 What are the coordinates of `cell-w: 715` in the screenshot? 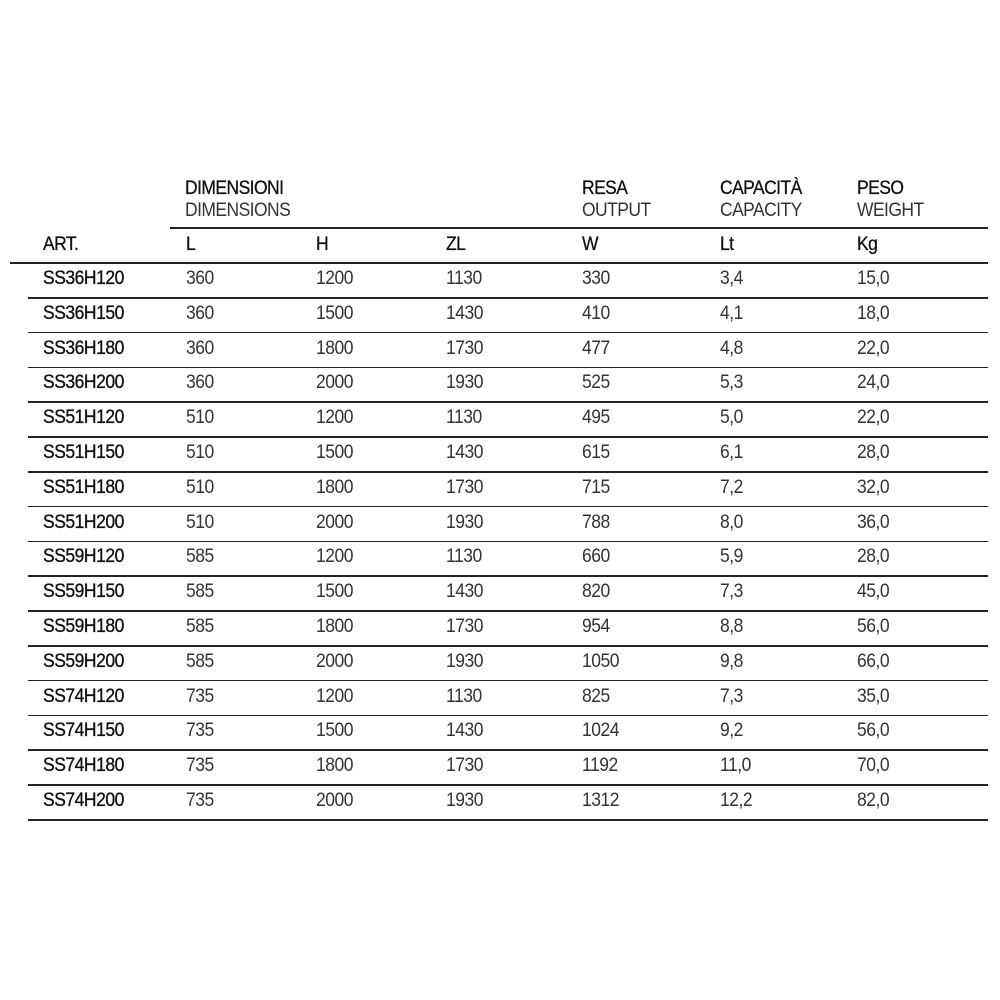 It's located at (596, 487).